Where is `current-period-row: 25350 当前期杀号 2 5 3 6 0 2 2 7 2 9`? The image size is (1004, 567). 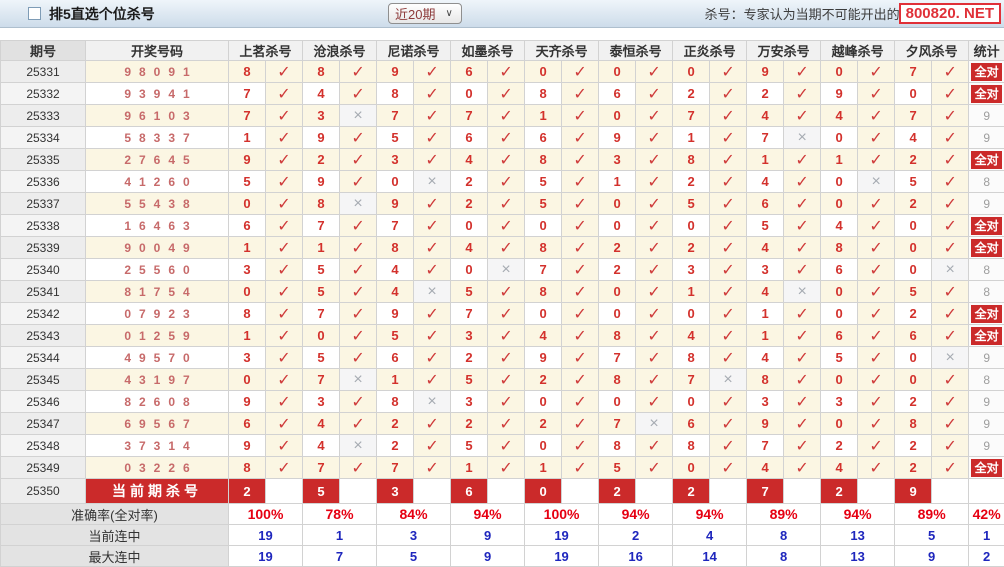
current-period-row: 25350 当前期杀号 2 5 3 6 0 2 2 7 2 9 is located at coordinates (502, 491).